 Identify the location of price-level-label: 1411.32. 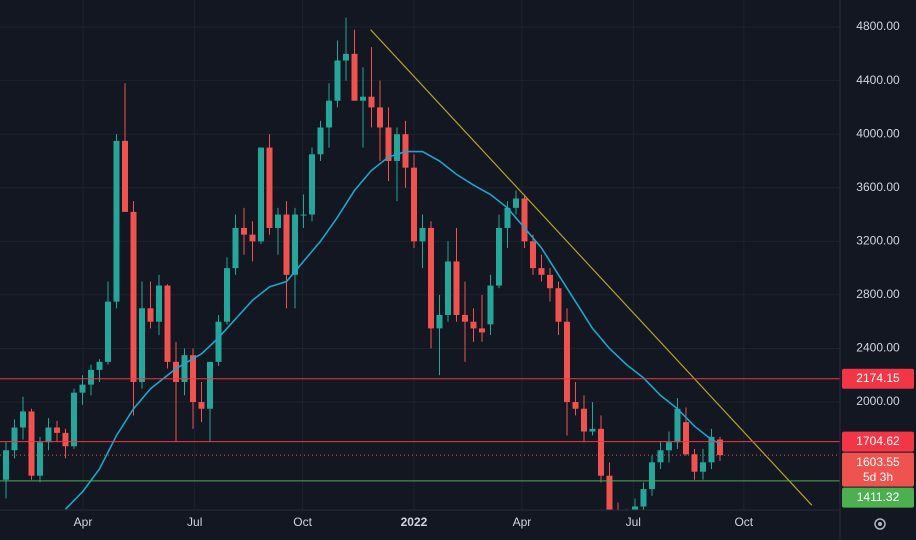
(878, 497).